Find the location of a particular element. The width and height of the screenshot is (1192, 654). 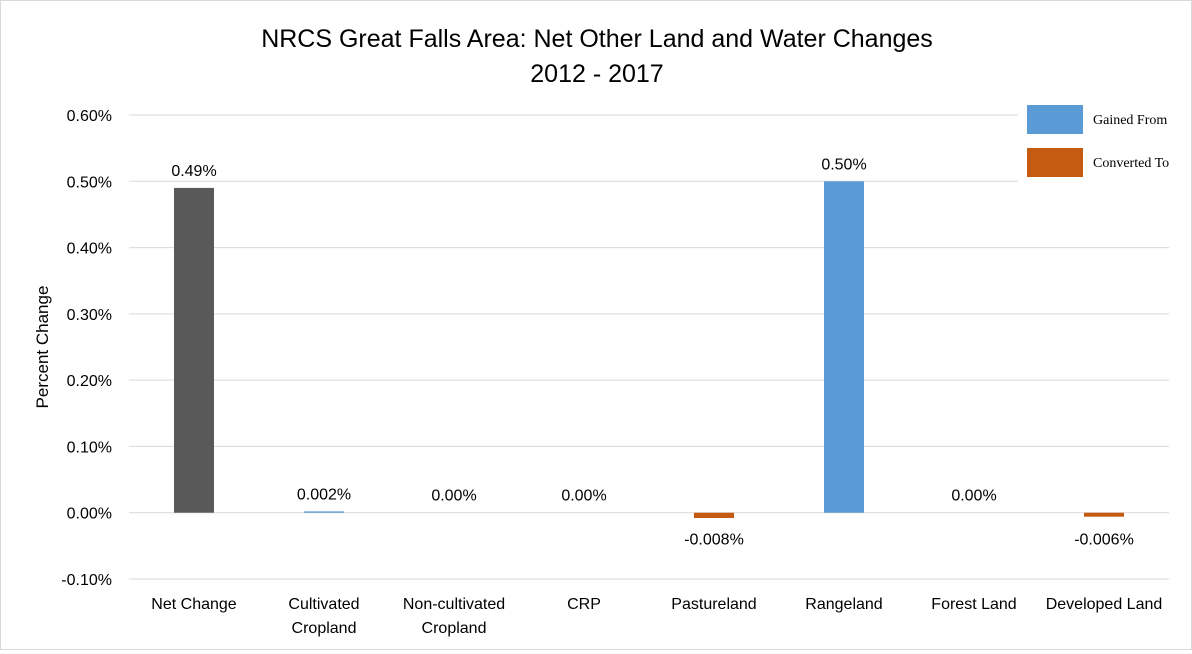

y-tick-label: -0.10% is located at coordinates (86, 580).